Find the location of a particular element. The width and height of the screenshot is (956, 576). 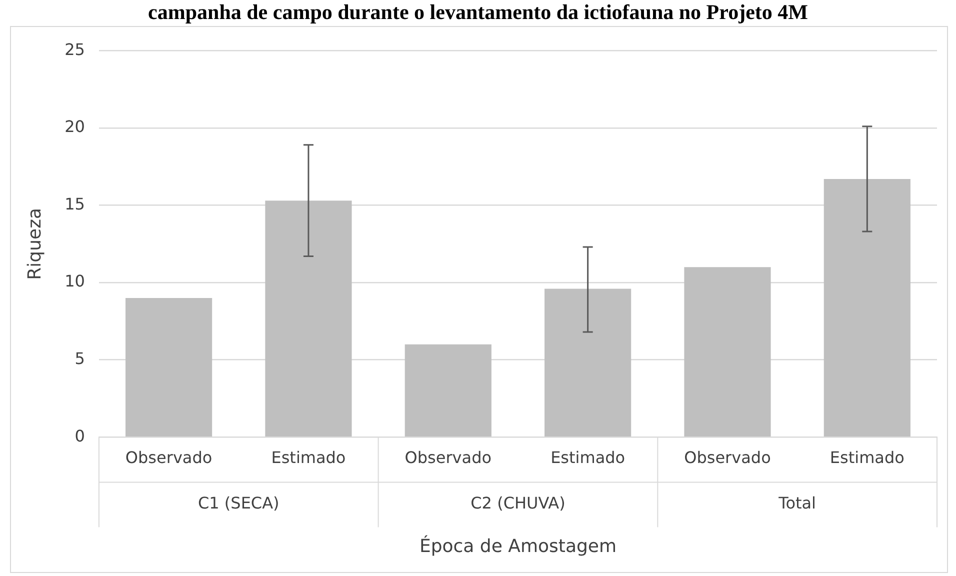

x-axis-title: Época de Amostagem is located at coordinates (518, 545).